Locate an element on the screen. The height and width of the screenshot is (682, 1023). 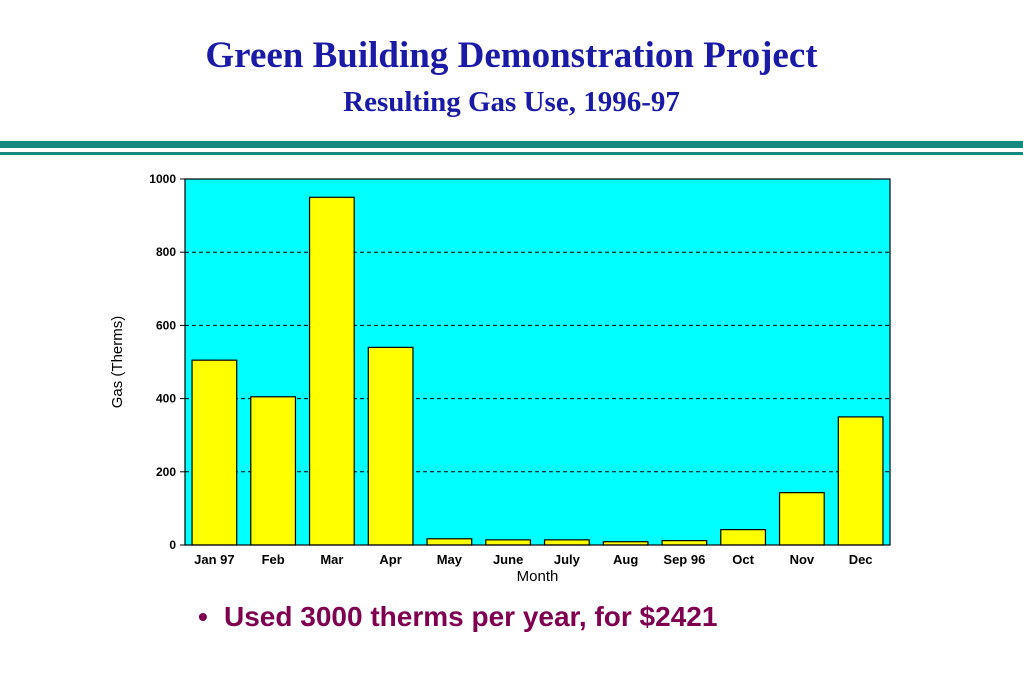
x-tick-label: Aug is located at coordinates (625, 559).